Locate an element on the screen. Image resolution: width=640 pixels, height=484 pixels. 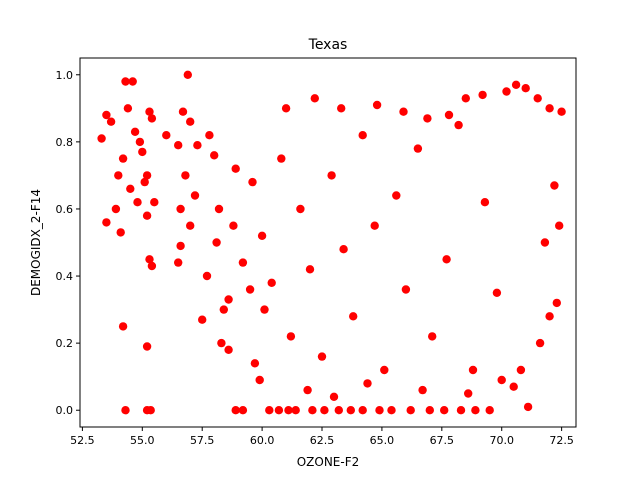
x-tick-label: 55.0 is located at coordinates (142, 440).